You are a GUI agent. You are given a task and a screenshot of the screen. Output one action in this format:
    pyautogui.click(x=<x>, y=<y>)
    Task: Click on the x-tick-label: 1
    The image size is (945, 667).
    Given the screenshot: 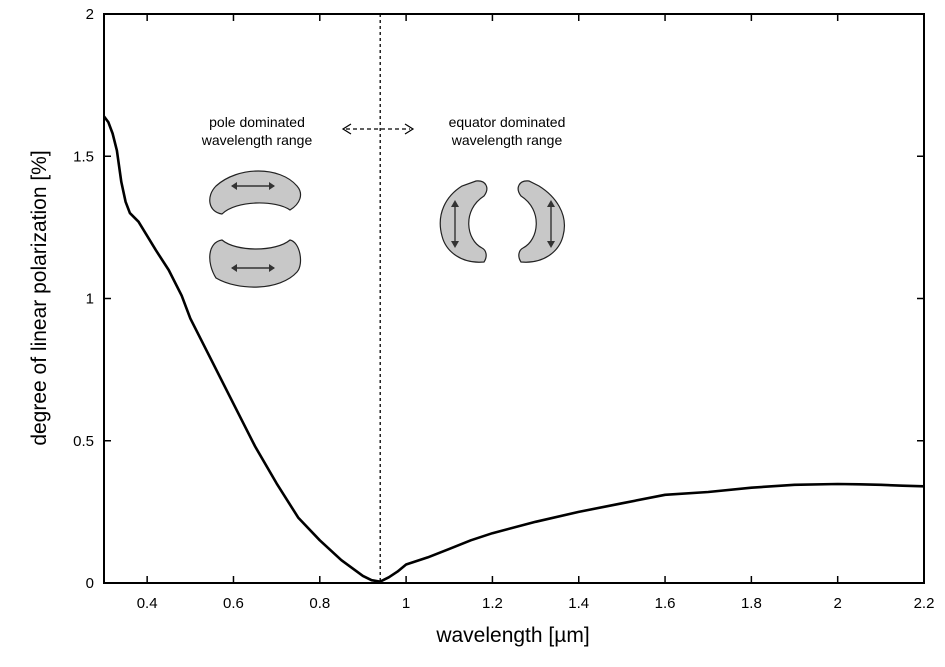 What is the action you would take?
    pyautogui.click(x=406, y=603)
    